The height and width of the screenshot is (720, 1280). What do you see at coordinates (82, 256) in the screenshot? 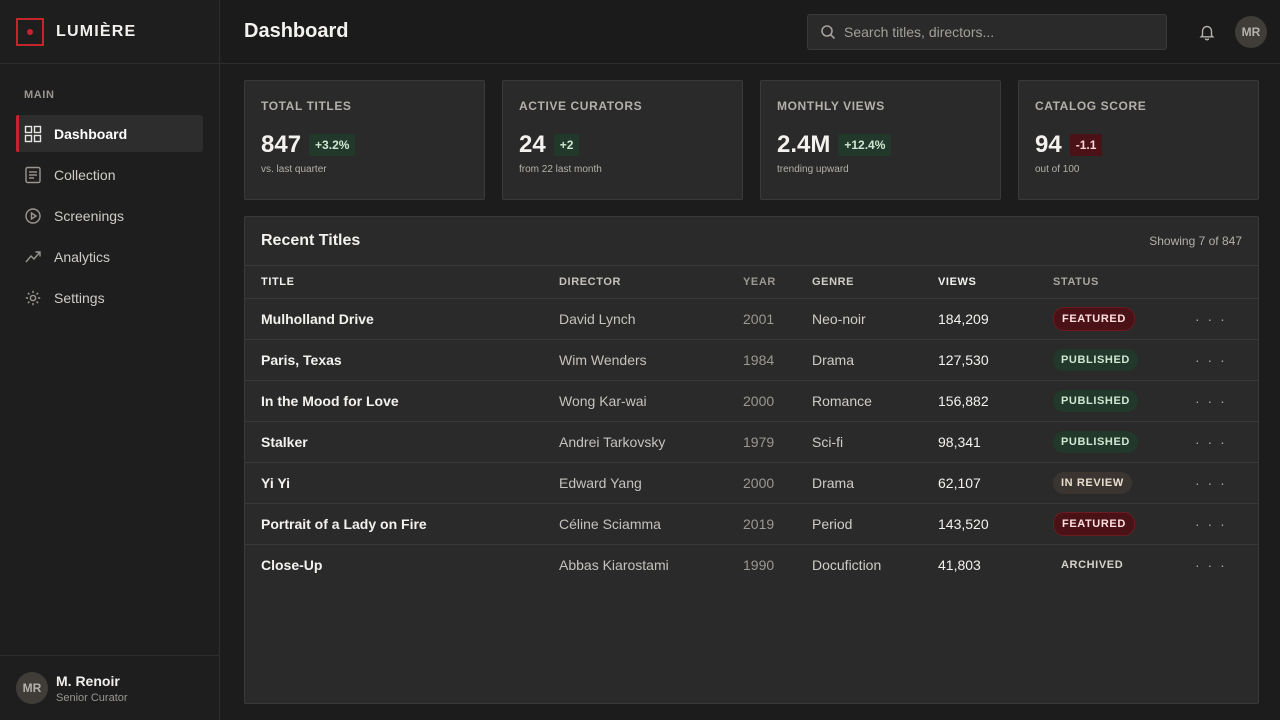
I see `sidebar-item-label: Analytics` at bounding box center [82, 256].